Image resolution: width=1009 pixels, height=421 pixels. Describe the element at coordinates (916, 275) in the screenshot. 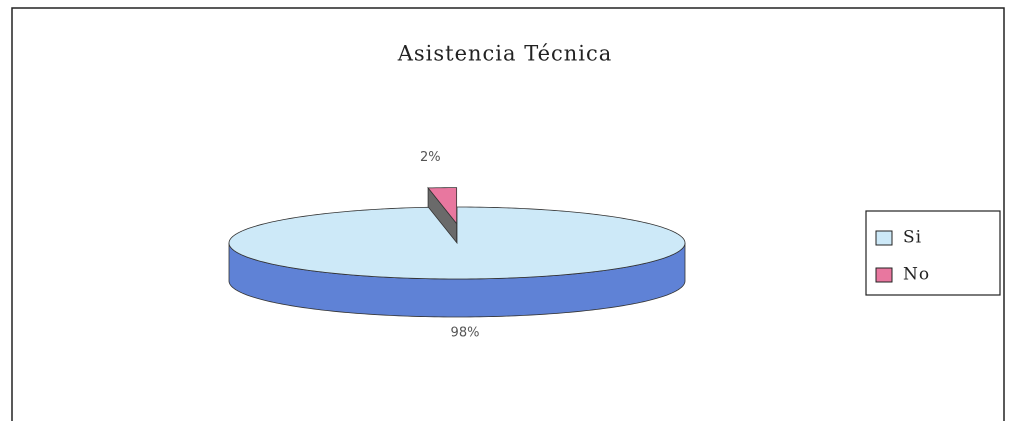

I see `legend-label: No` at that location.